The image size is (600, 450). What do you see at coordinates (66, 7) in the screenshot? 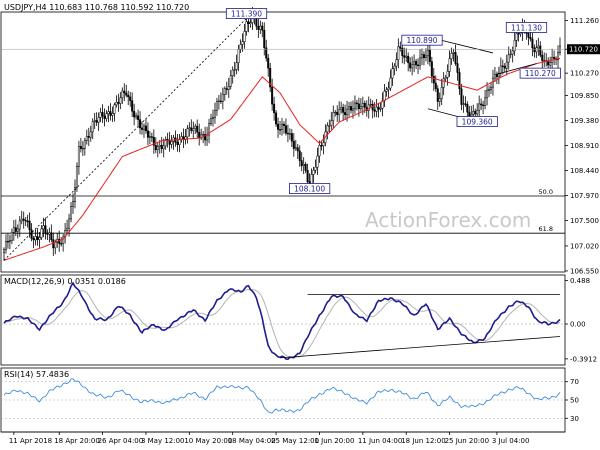
I see `header-open: 110.683` at bounding box center [66, 7].